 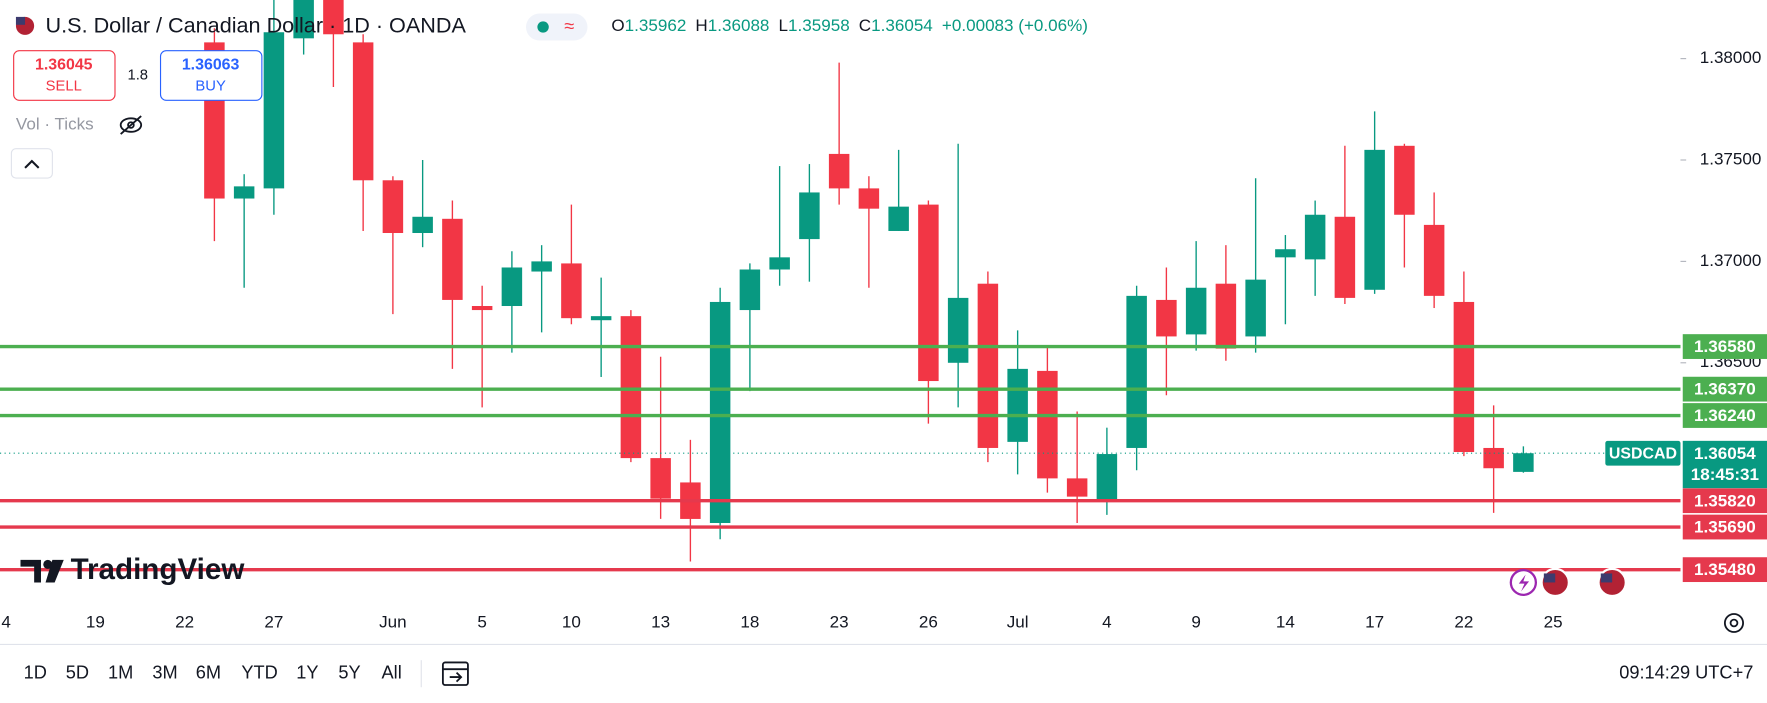 I want to click on logo-mark-dot, so click(x=48, y=564).